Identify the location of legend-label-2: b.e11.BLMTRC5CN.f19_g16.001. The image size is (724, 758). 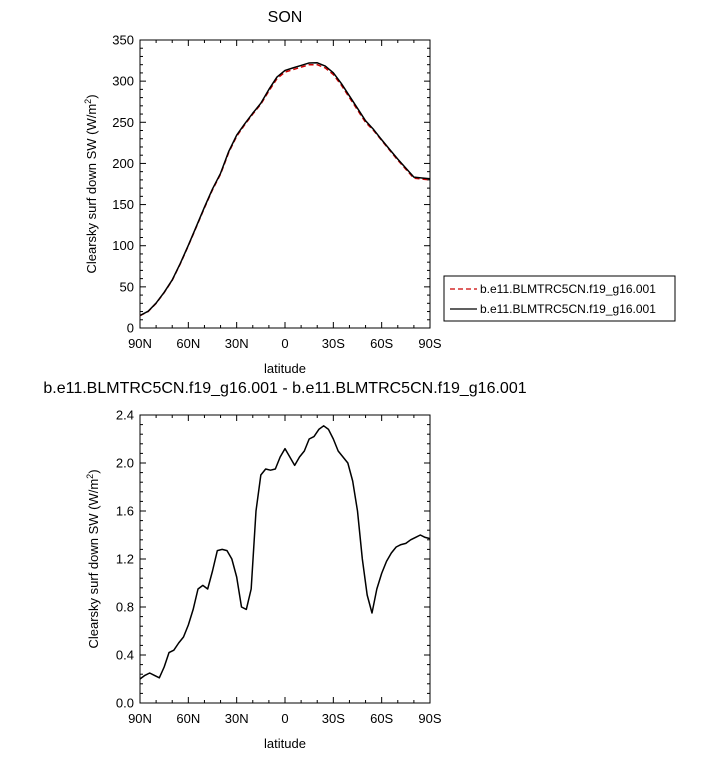
(568, 309).